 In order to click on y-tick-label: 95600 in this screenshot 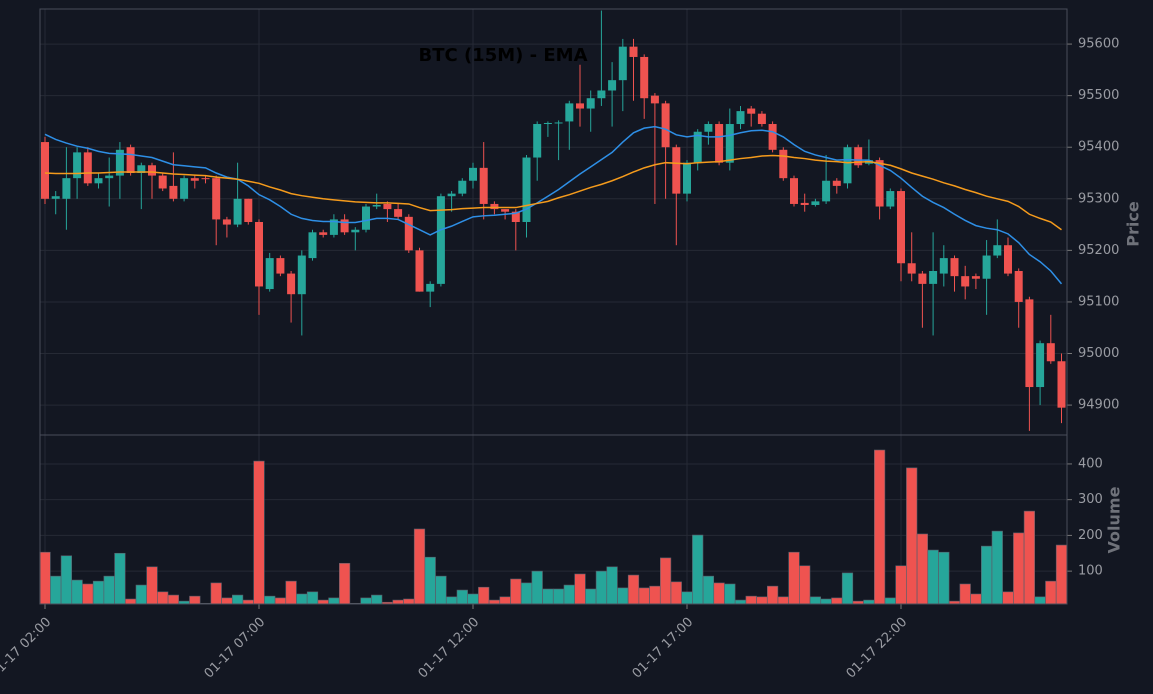, I will do `click(1098, 44)`.